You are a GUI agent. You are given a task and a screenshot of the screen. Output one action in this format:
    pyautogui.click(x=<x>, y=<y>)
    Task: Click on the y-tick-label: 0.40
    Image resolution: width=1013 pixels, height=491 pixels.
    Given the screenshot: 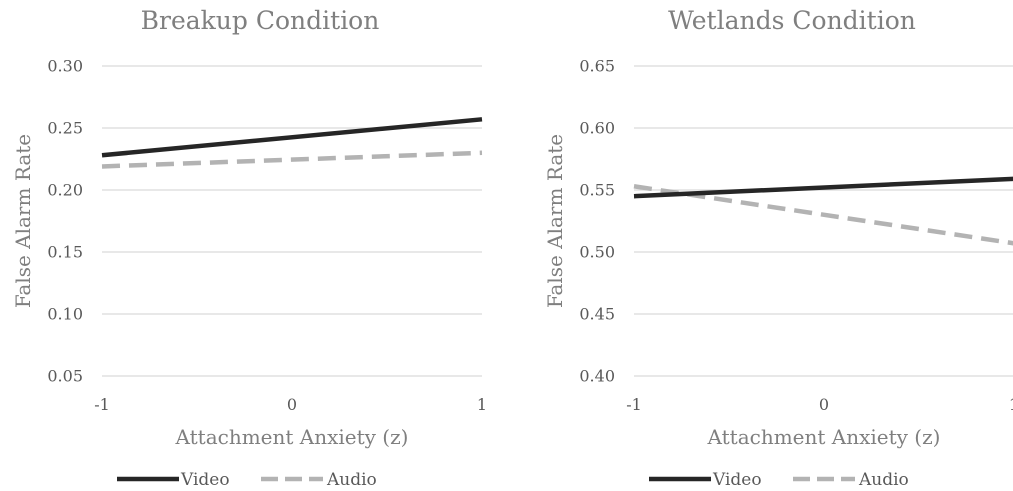 What is the action you would take?
    pyautogui.click(x=597, y=376)
    